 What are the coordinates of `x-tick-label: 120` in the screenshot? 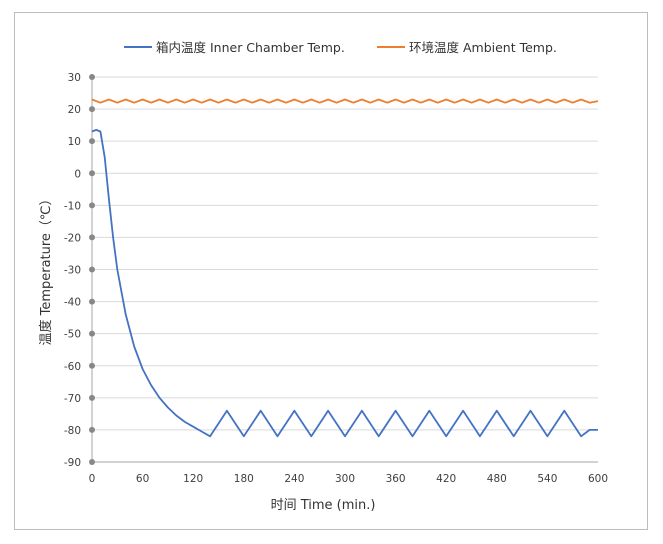 It's located at (193, 479).